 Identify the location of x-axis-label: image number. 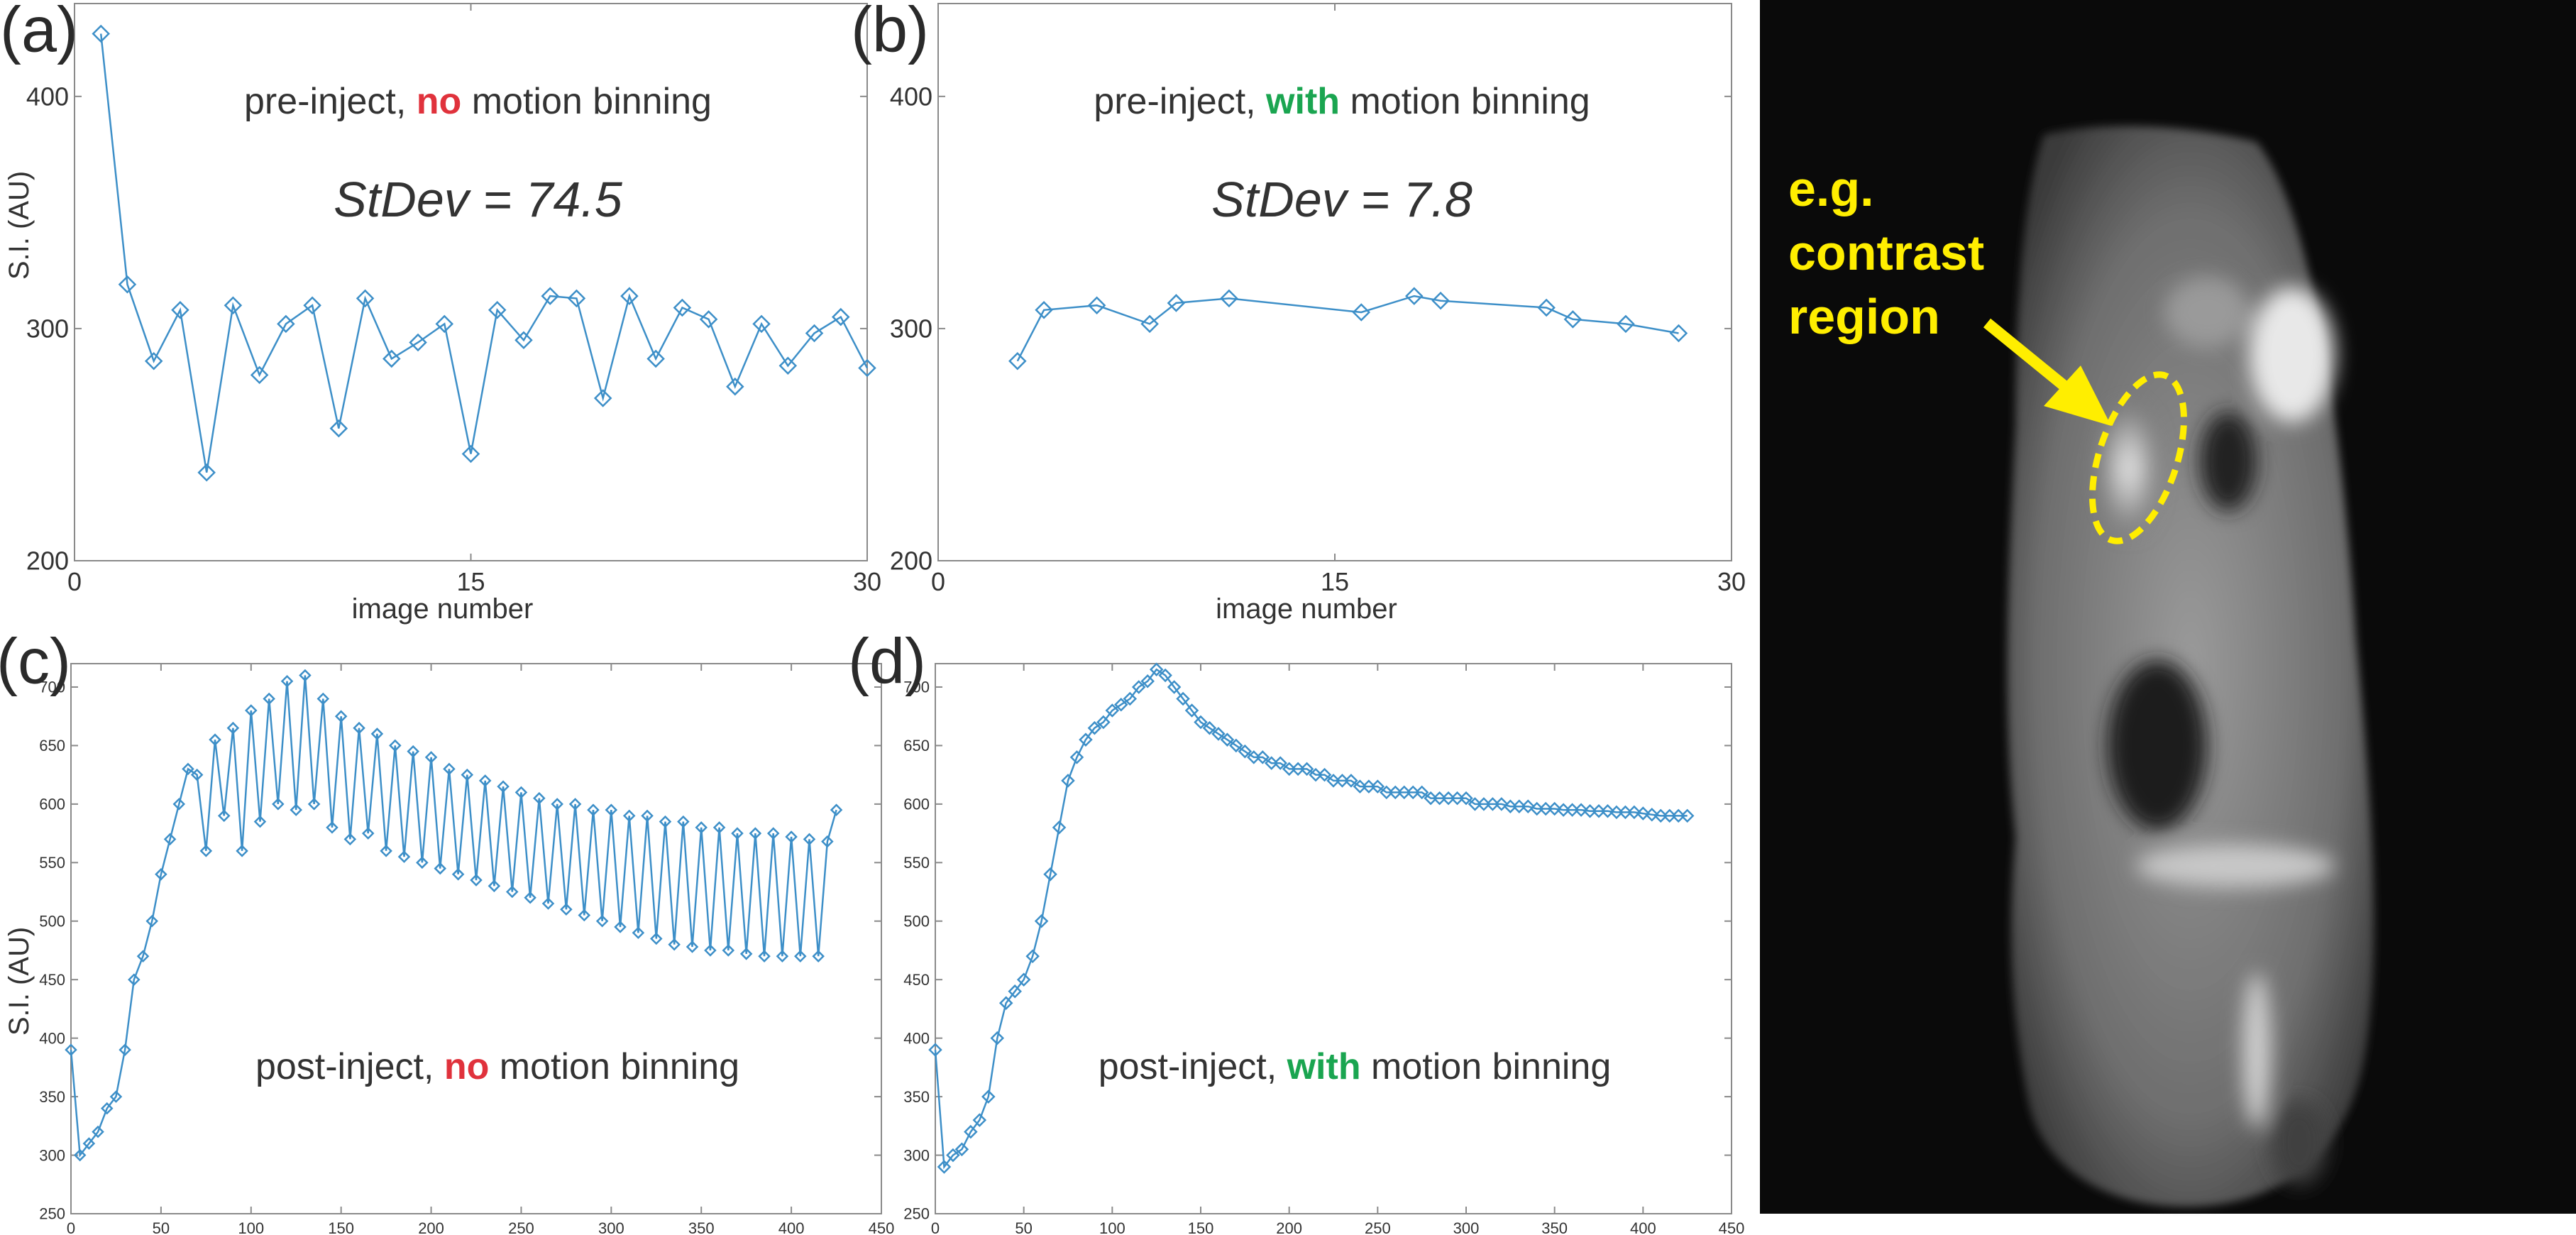
(1306, 609).